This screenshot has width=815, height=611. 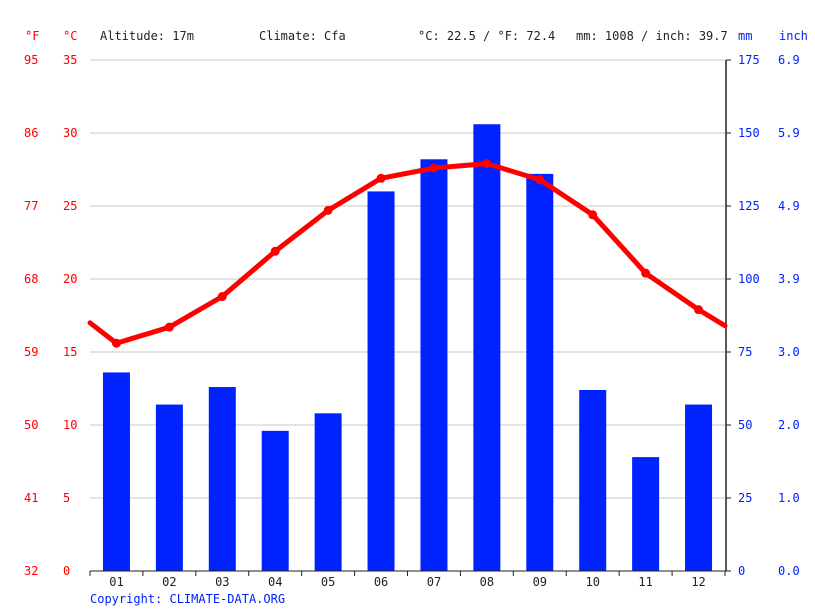 What do you see at coordinates (645, 582) in the screenshot?
I see `x-tick-label: 11` at bounding box center [645, 582].